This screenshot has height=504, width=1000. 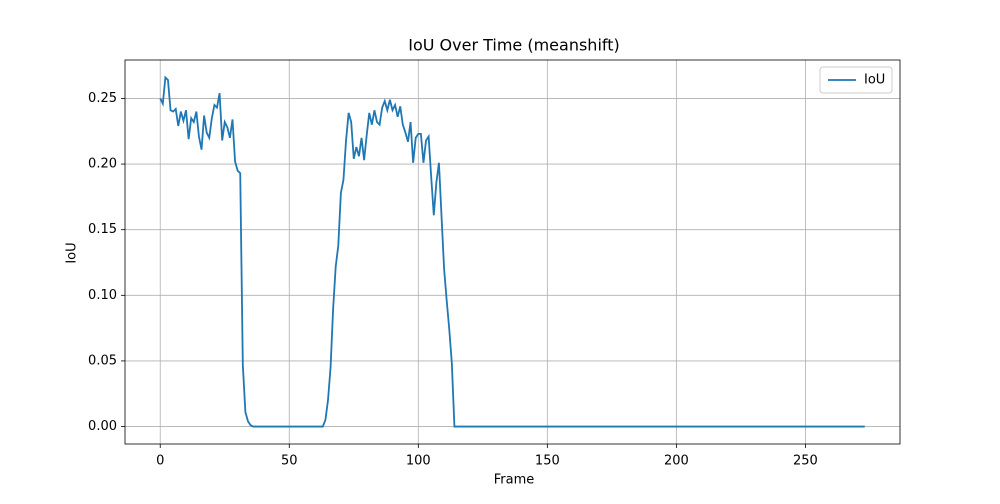 I want to click on x-tick-label: 50, so click(x=289, y=461).